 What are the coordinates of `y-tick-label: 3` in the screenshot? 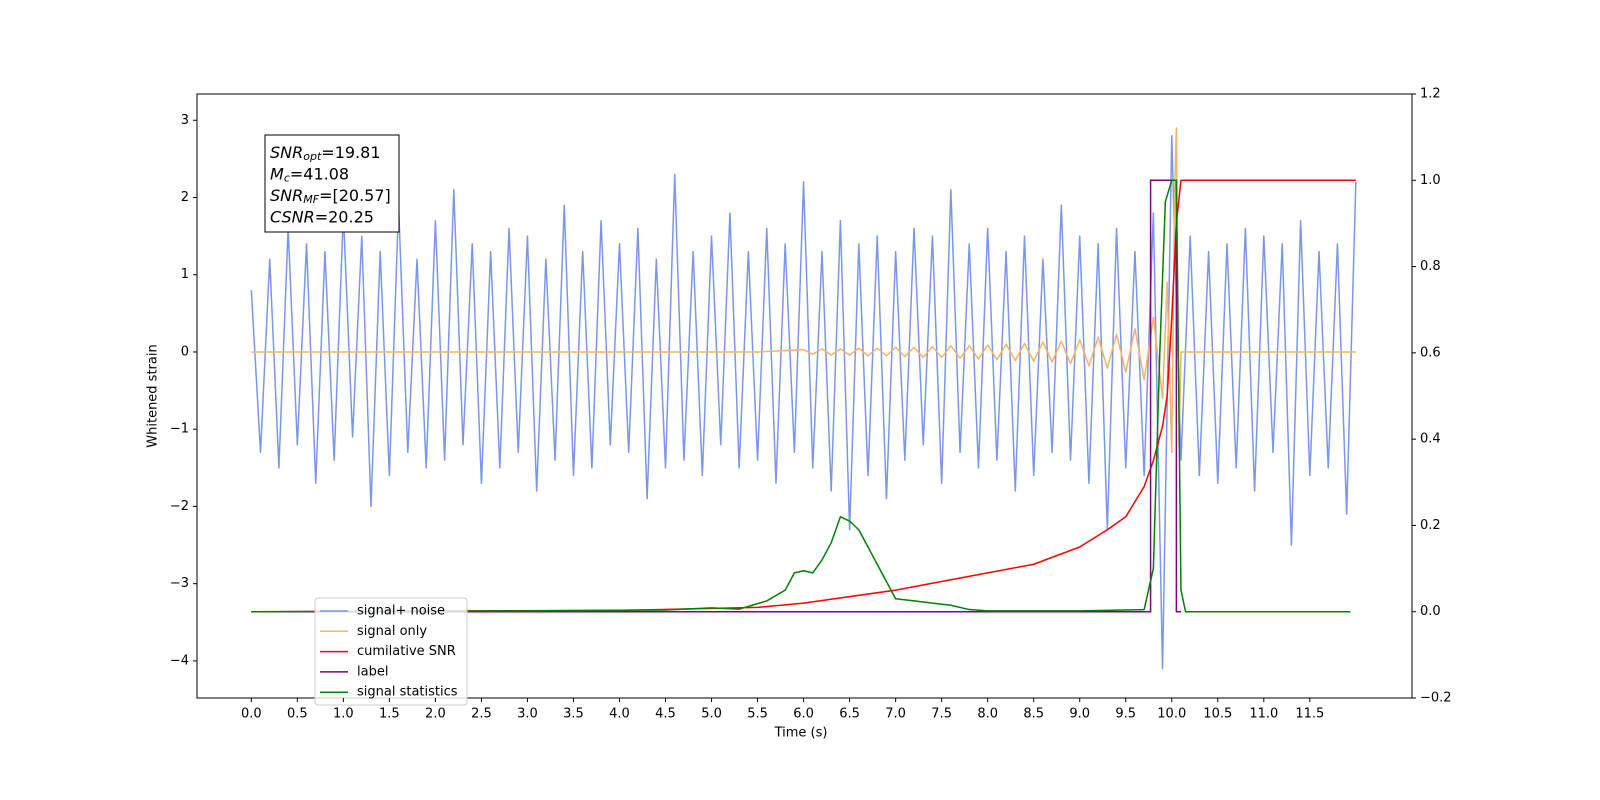 It's located at (185, 120).